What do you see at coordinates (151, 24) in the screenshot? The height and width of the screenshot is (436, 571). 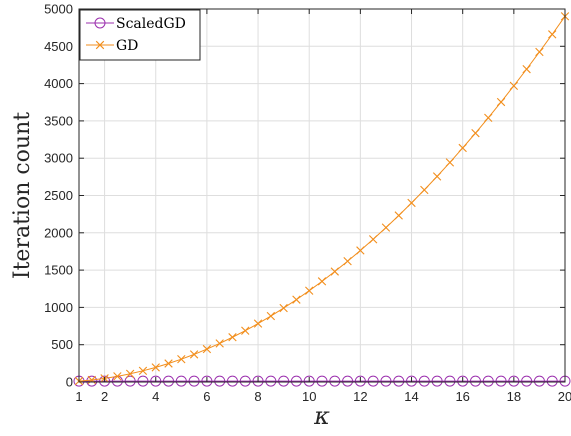 I see `legend-label: ScaledGD` at bounding box center [151, 24].